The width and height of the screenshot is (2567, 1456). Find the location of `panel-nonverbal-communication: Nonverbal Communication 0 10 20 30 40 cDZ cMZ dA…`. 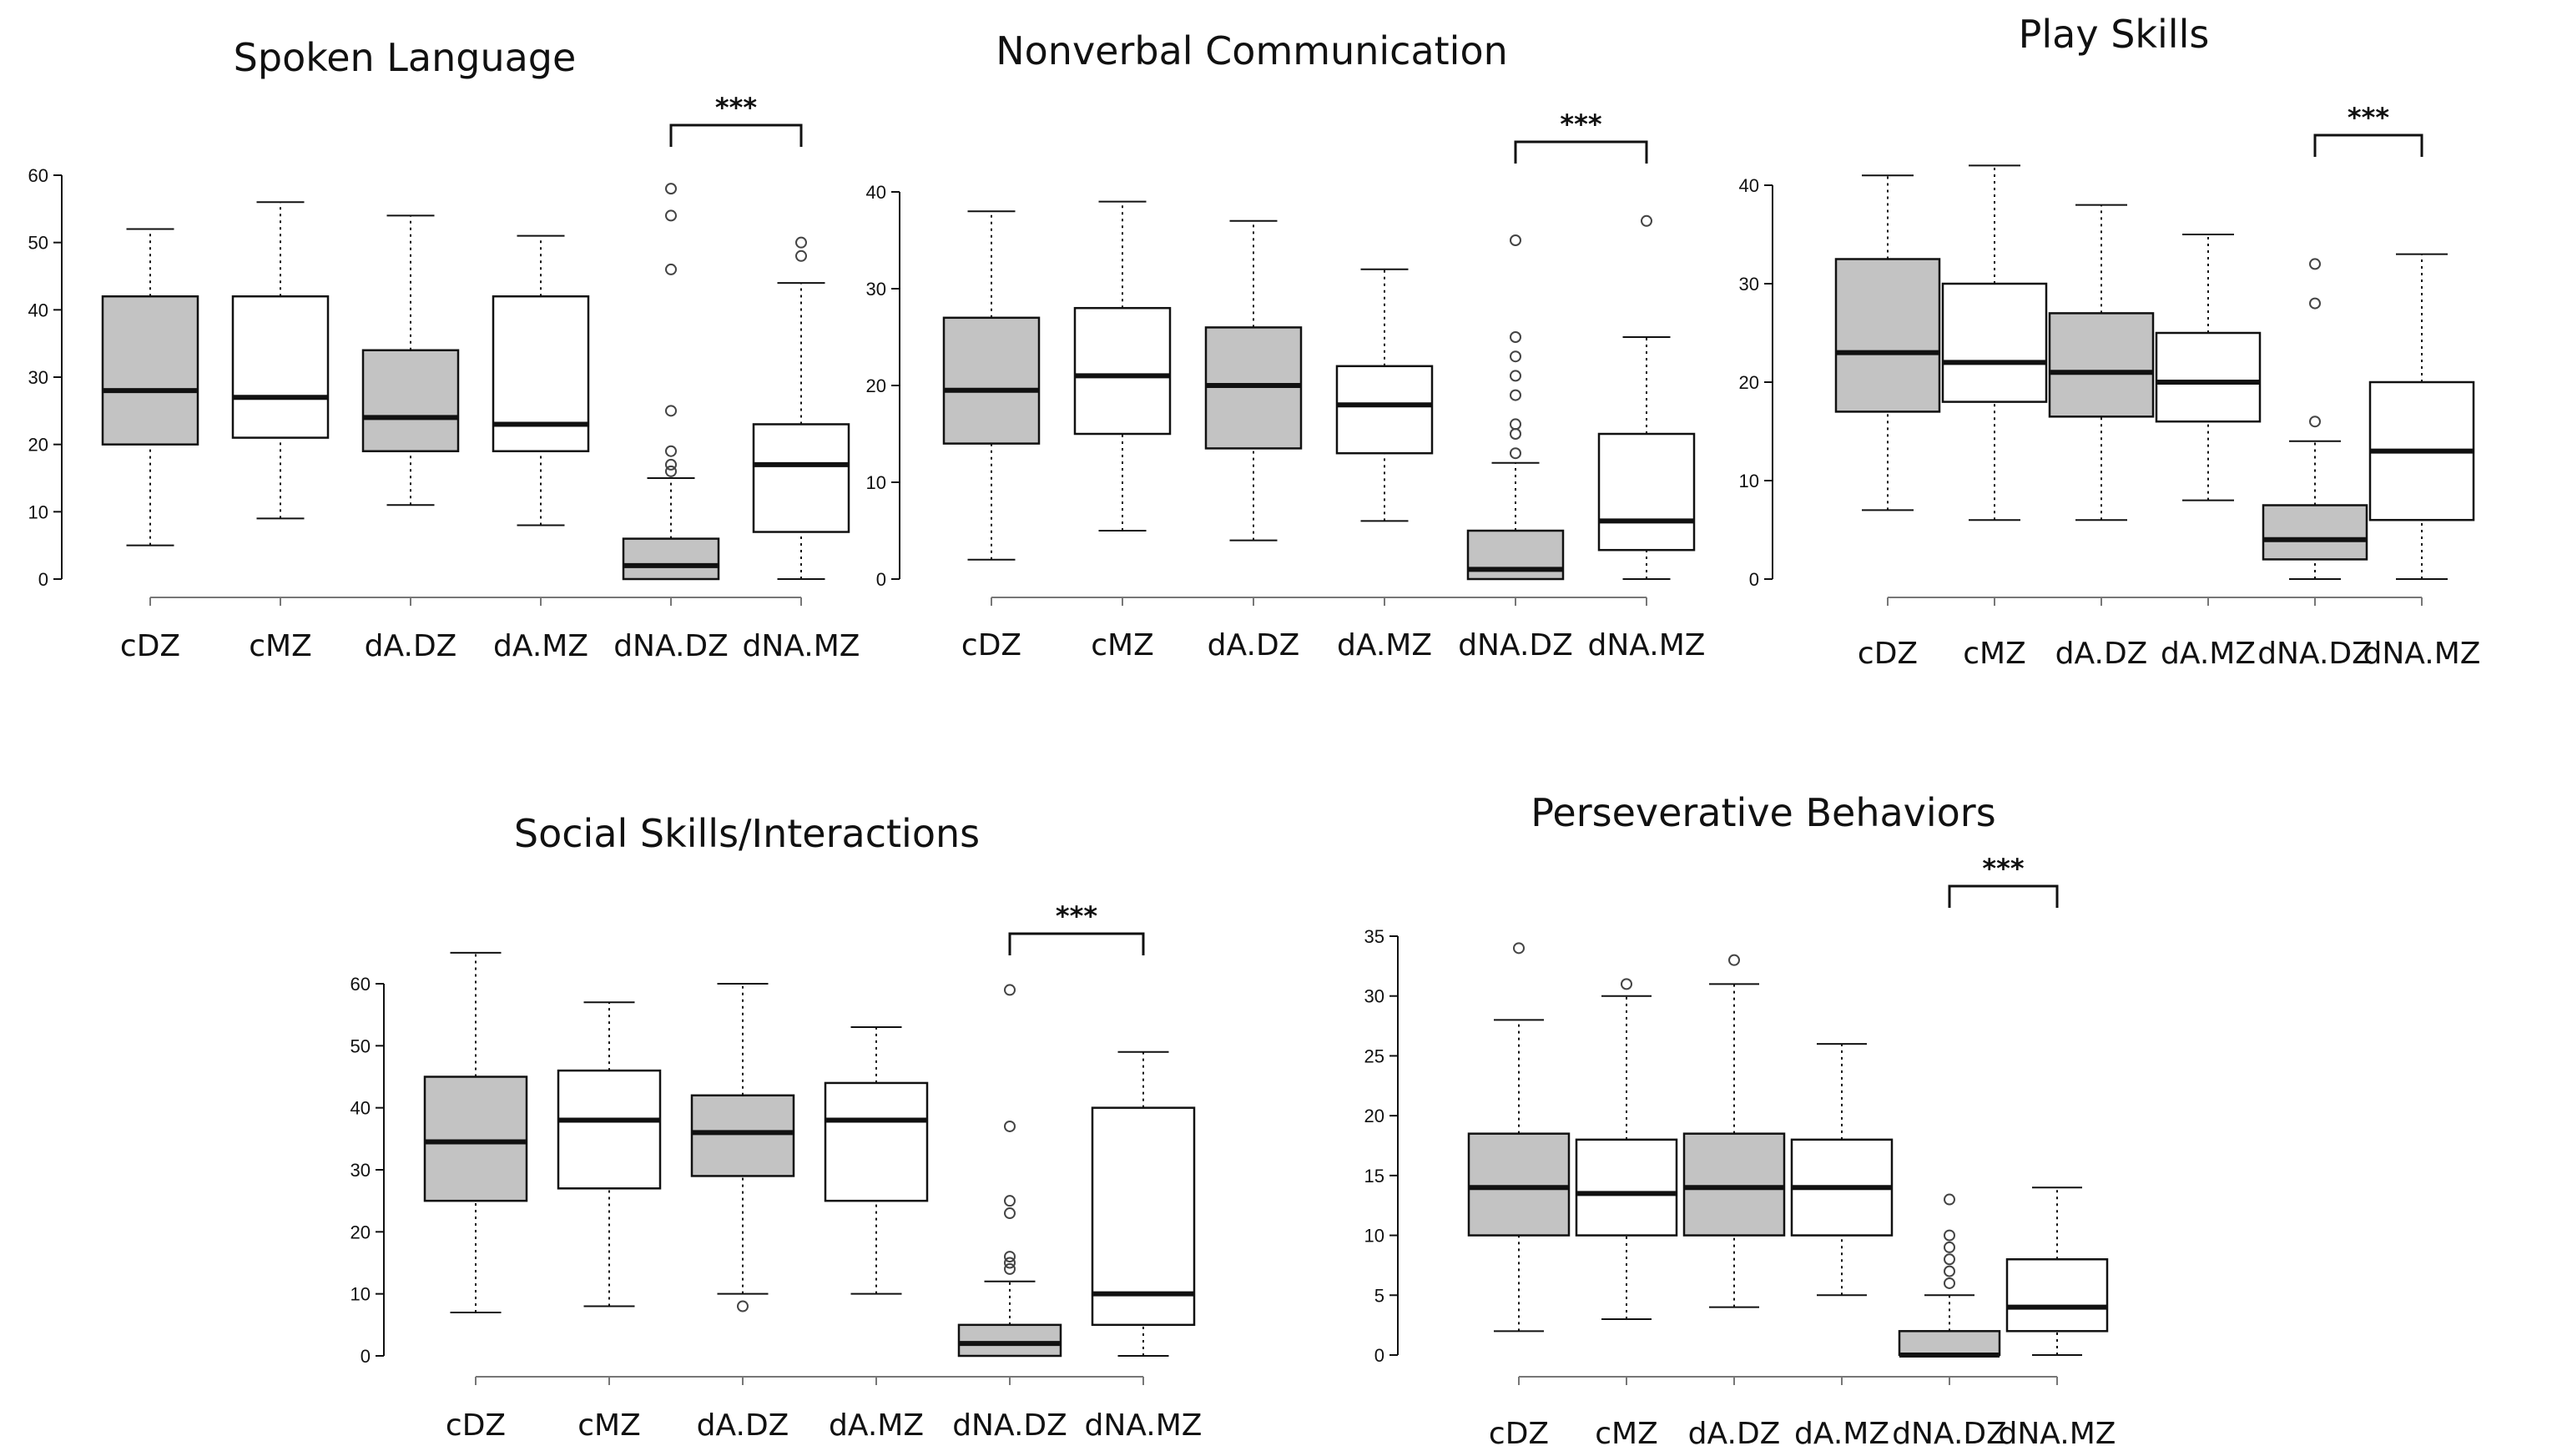

panel-nonverbal-communication: Nonverbal Communication 0 10 20 30 40 cDZ cMZ dA… is located at coordinates (1286, 345).